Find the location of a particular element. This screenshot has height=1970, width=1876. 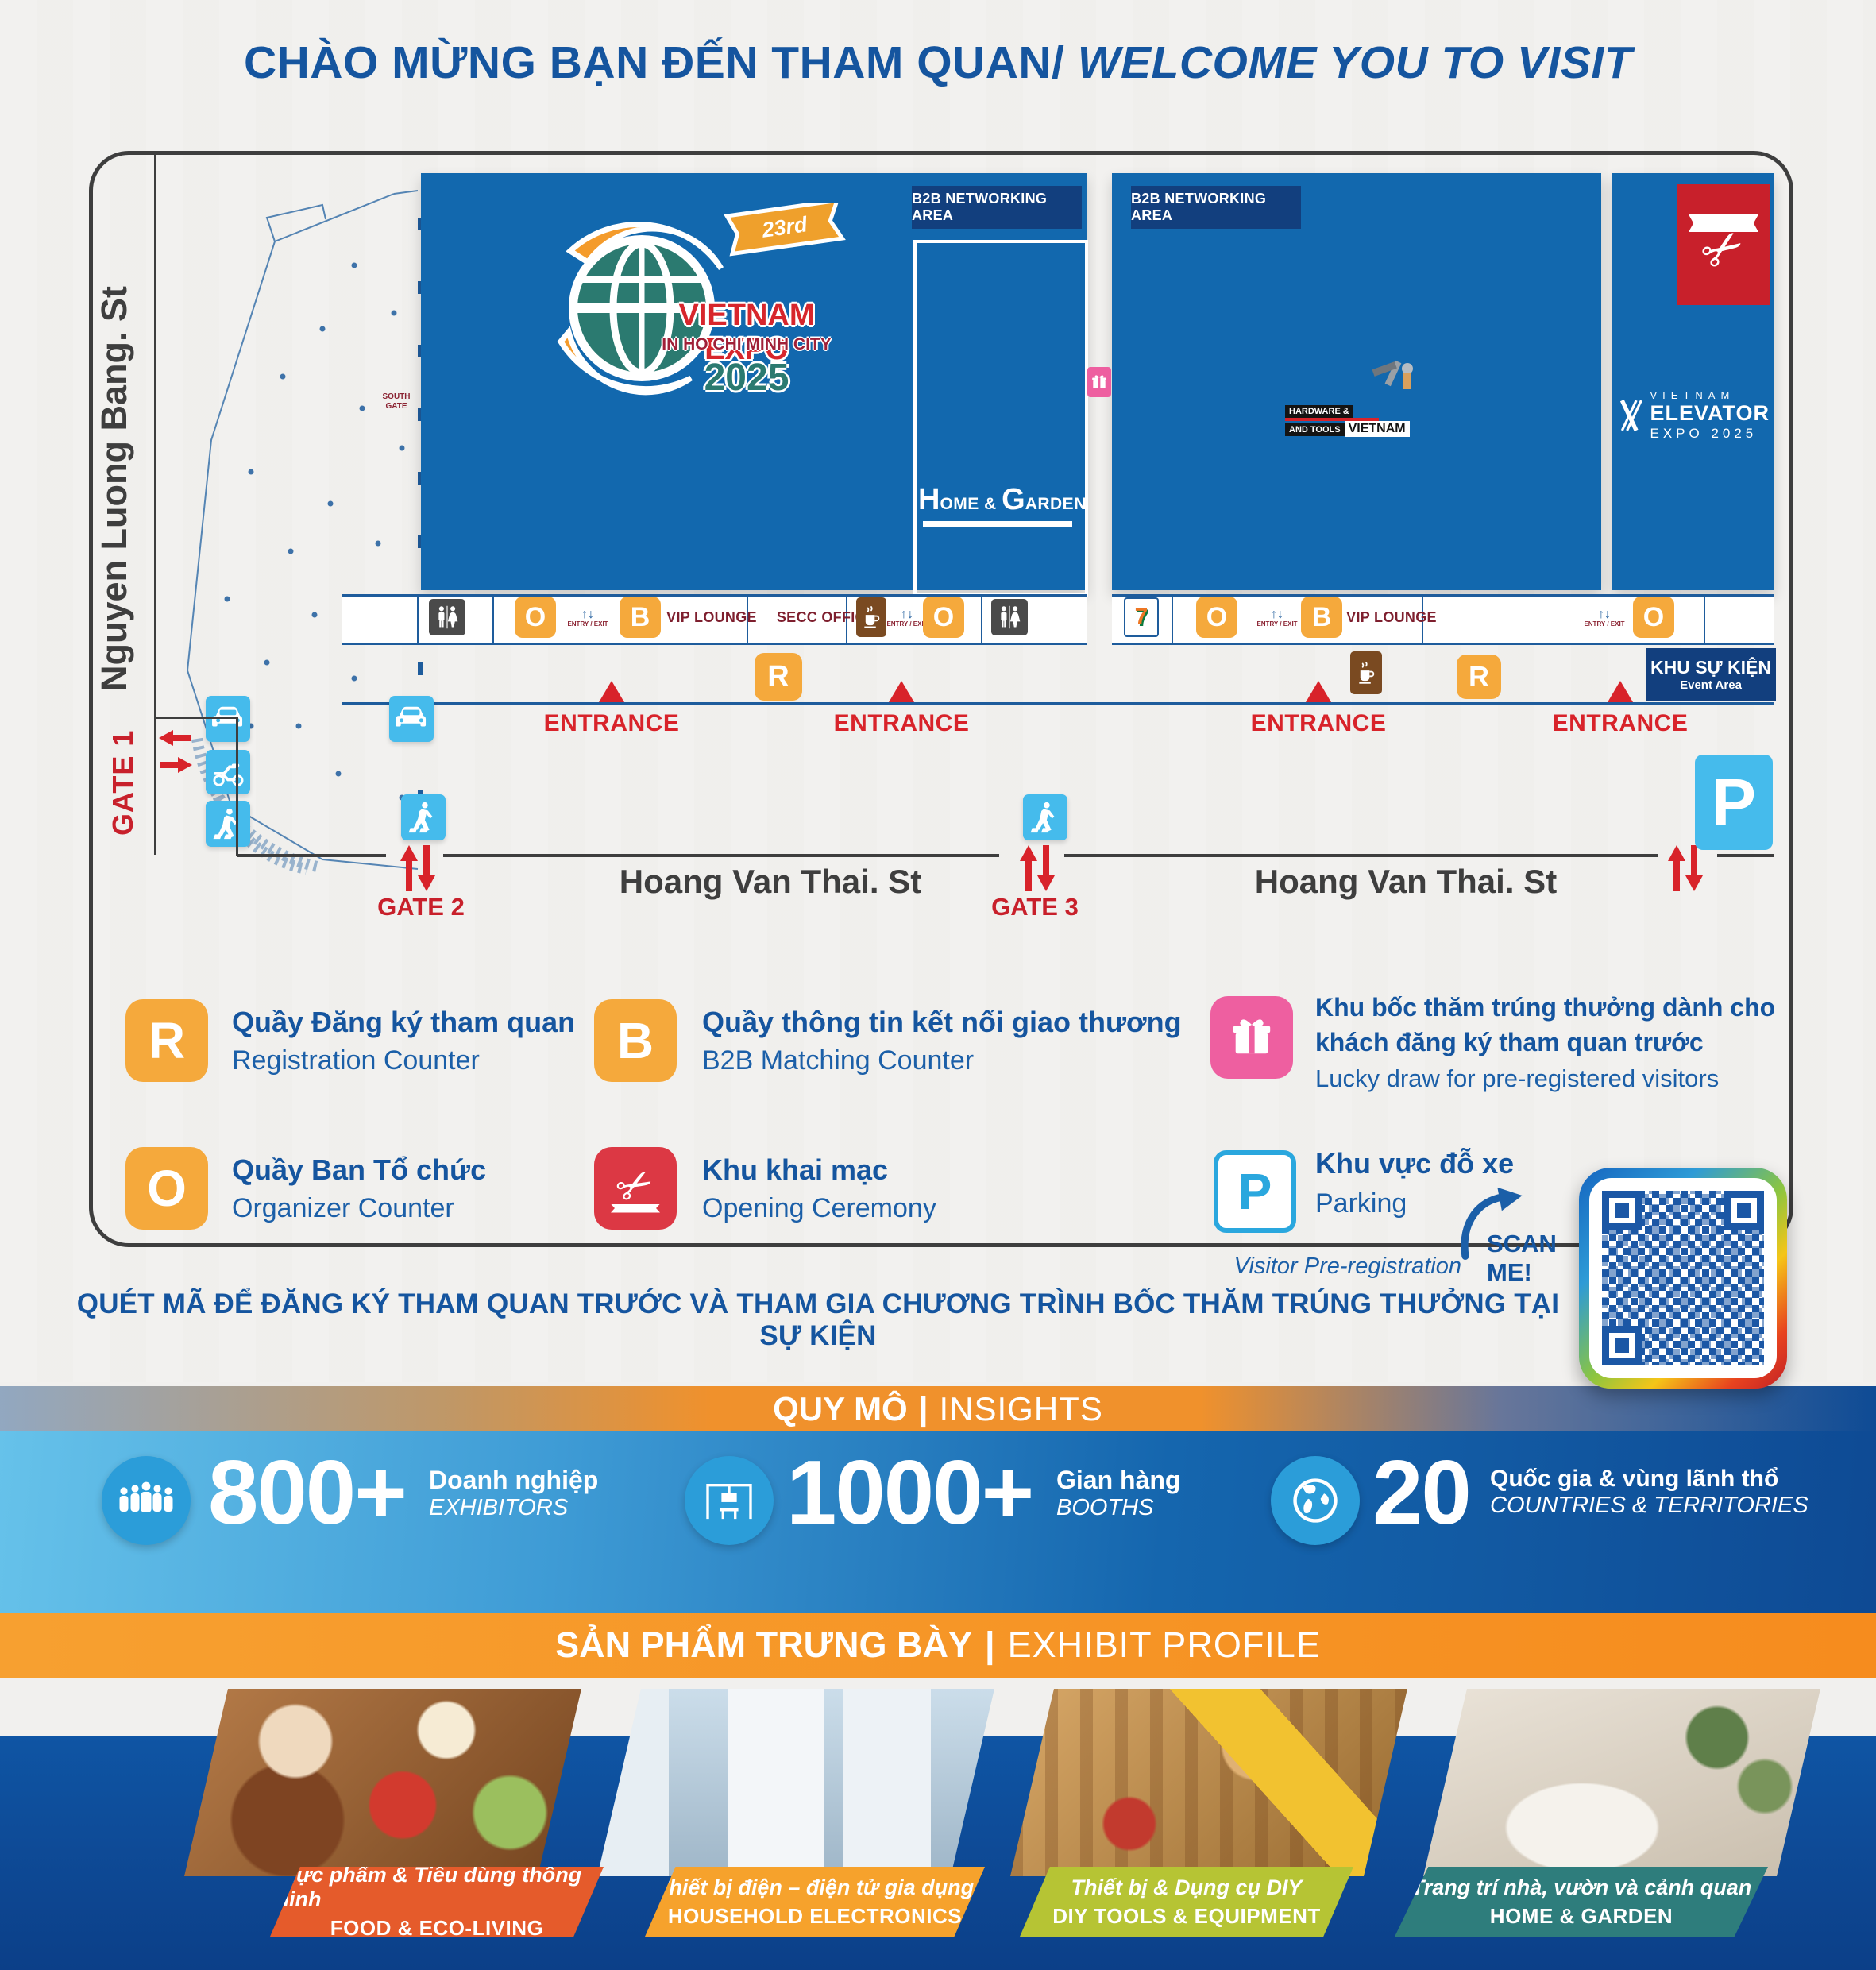

vip-lounge-label-1: VIP LOUNGE is located at coordinates (711, 616).